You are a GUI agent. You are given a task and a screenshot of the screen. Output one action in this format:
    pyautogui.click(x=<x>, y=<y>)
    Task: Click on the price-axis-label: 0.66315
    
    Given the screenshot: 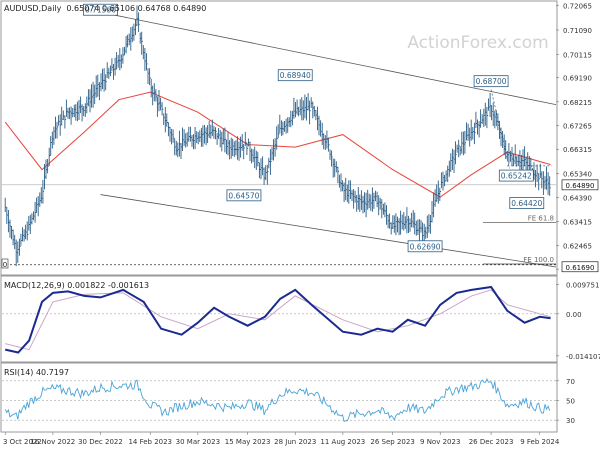 What is the action you would take?
    pyautogui.click(x=577, y=150)
    